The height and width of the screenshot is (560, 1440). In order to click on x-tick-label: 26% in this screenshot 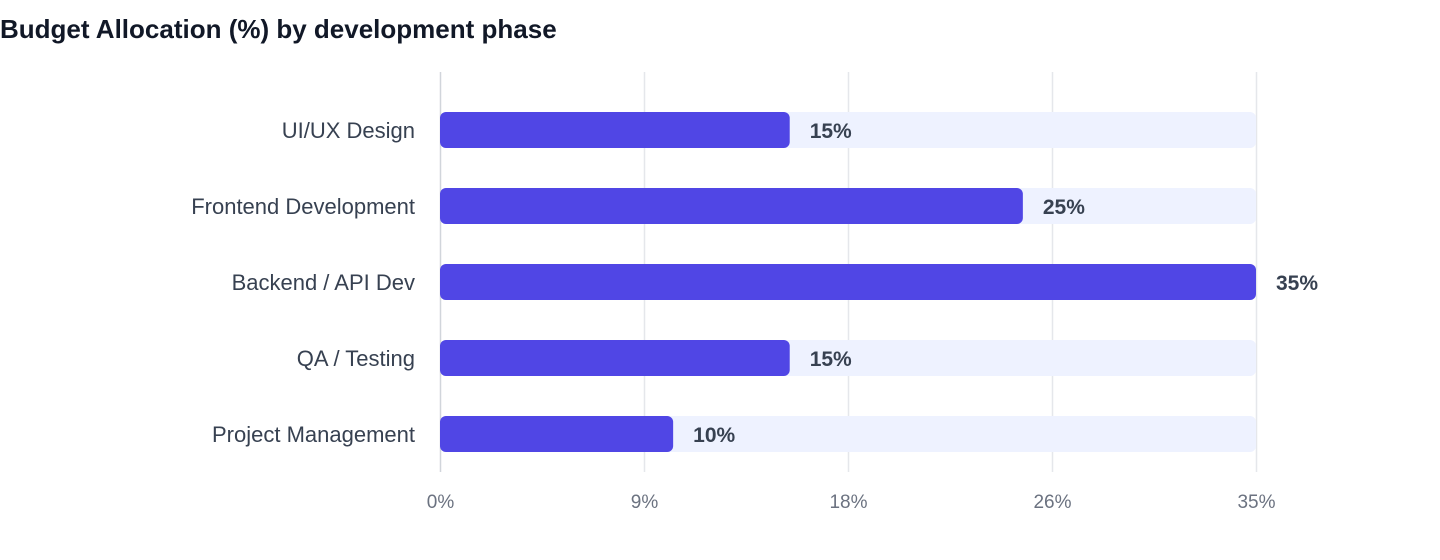, I will do `click(1052, 502)`.